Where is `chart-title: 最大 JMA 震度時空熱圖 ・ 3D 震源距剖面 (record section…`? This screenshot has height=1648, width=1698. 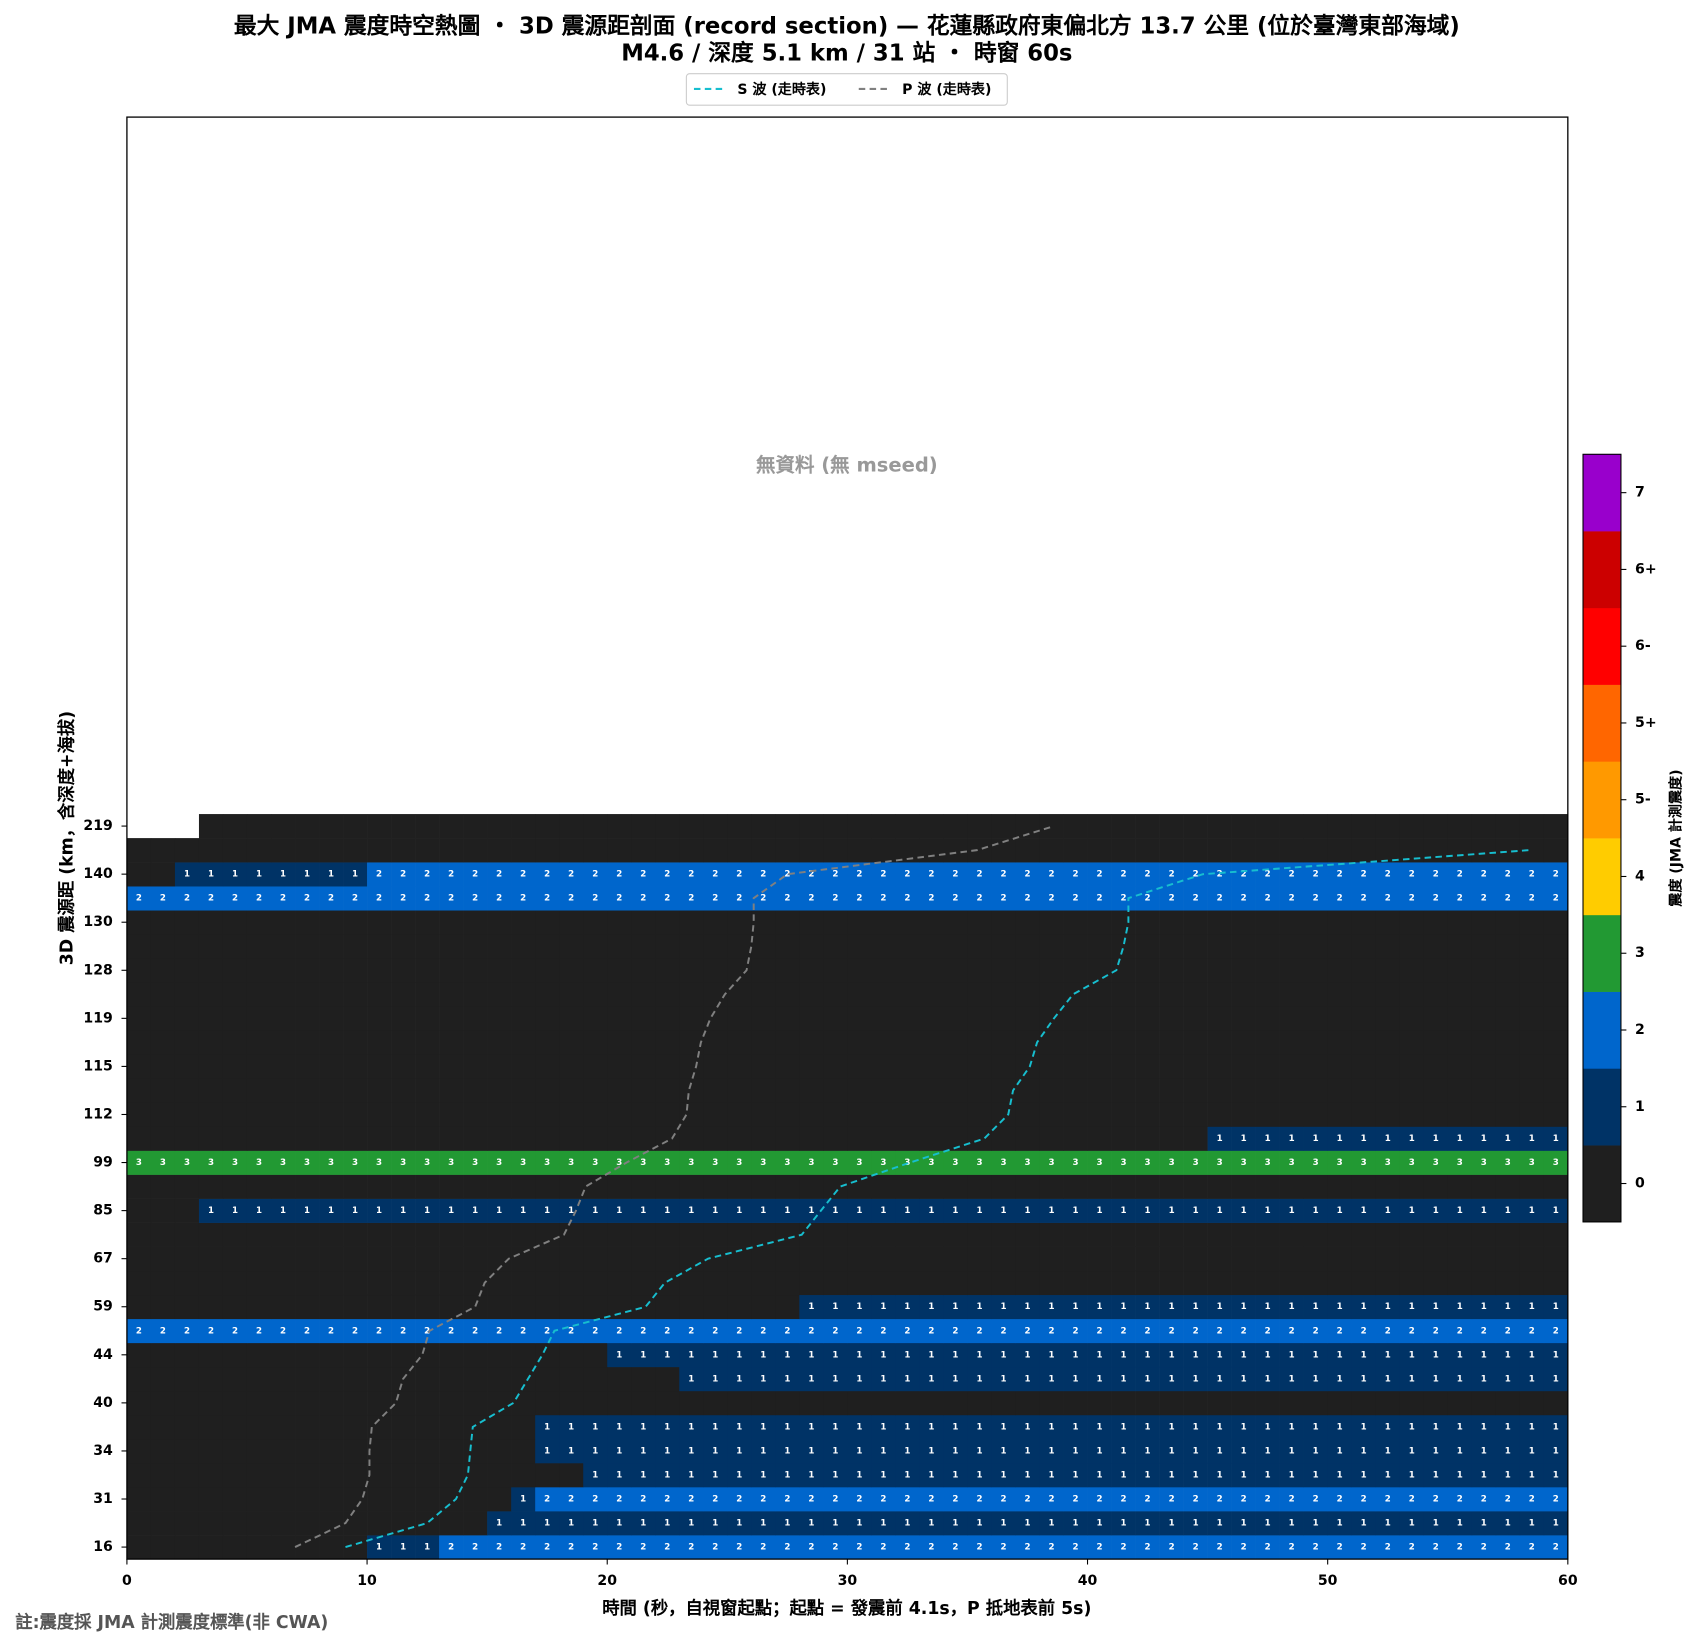 chart-title: 最大 JMA 震度時空熱圖 ・ 3D 震源距剖面 (record section… is located at coordinates (847, 26).